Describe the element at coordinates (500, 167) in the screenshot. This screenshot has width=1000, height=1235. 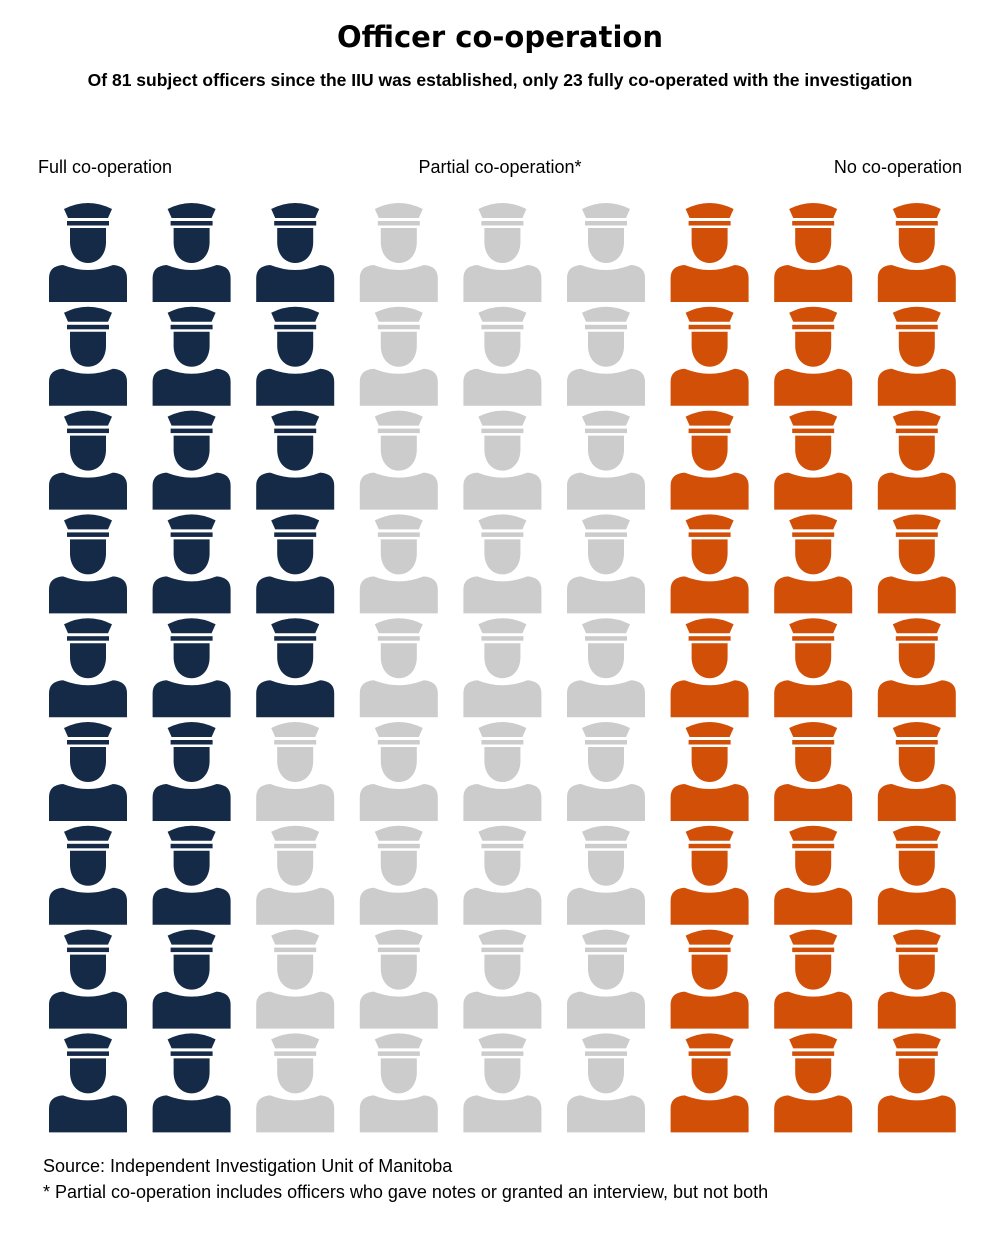
I see `legend-partial-cooperation: Partial co-operation*` at that location.